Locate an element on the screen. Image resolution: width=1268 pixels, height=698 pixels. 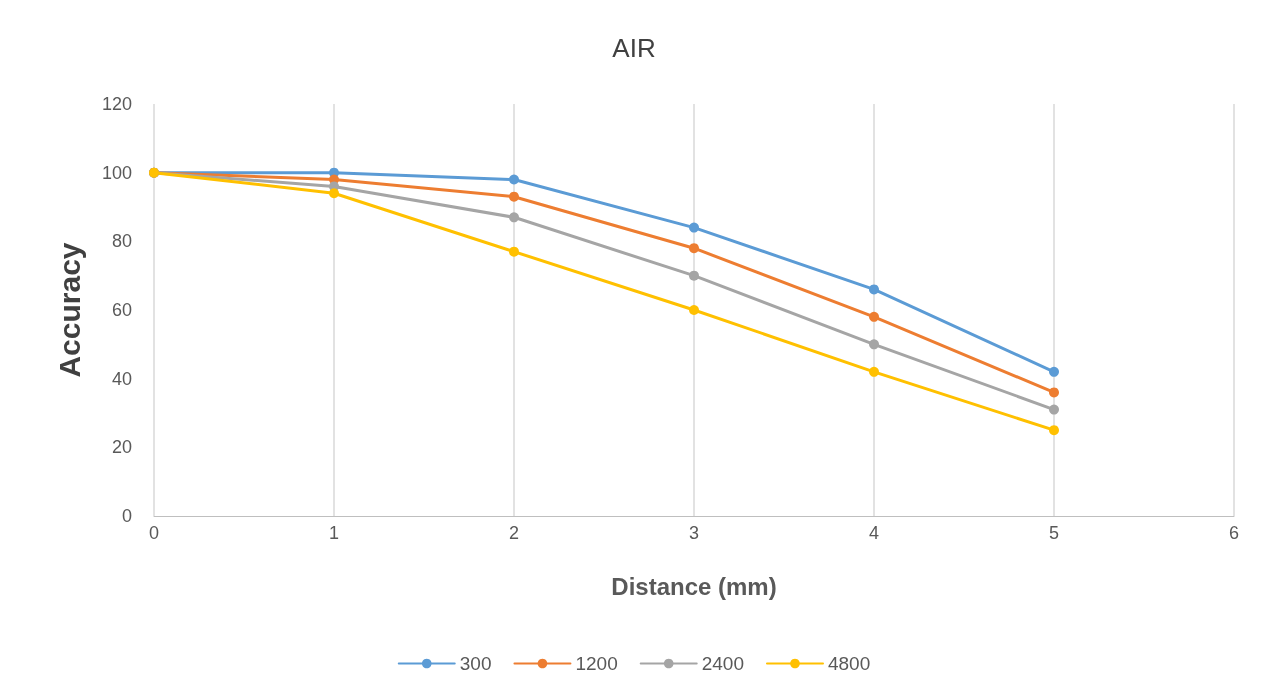
y-tick-label: 40 is located at coordinates (121, 378).